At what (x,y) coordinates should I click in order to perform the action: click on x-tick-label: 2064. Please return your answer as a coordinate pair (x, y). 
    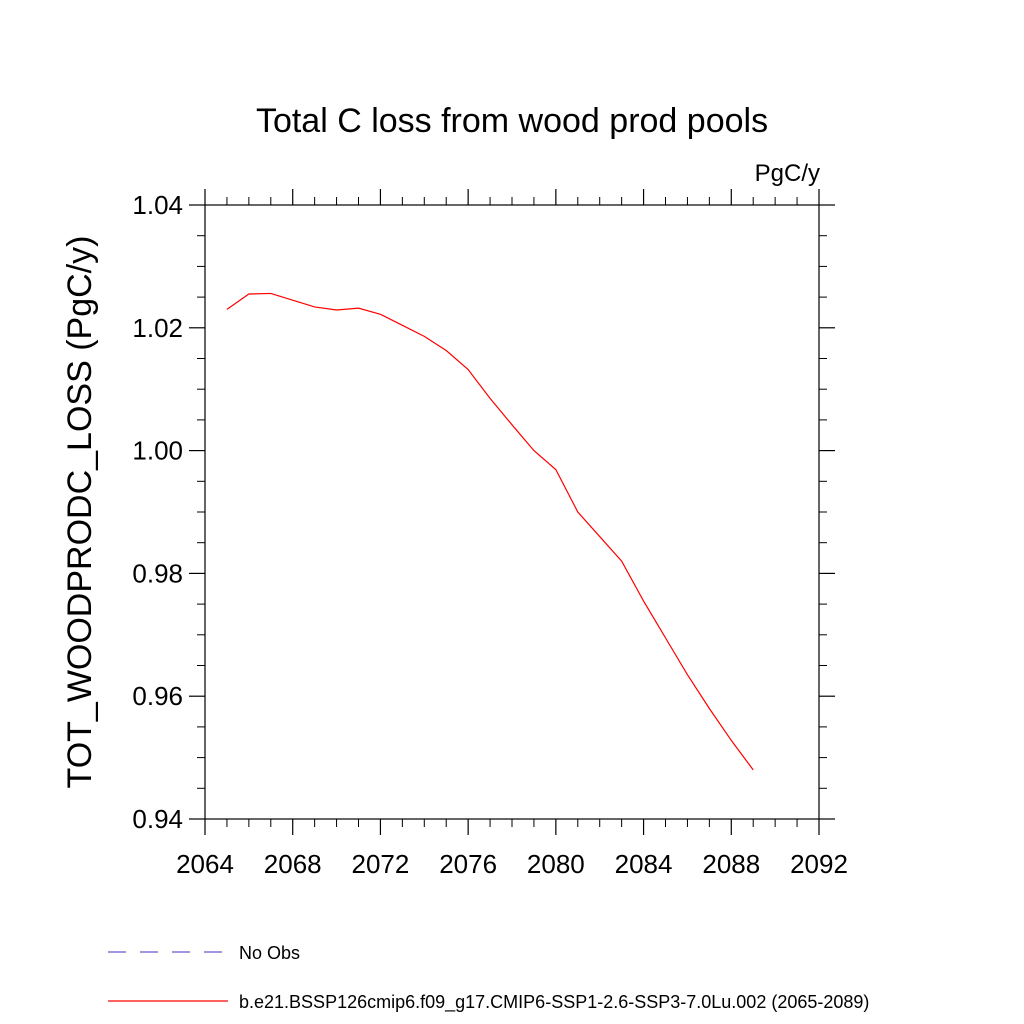
    Looking at the image, I should click on (205, 864).